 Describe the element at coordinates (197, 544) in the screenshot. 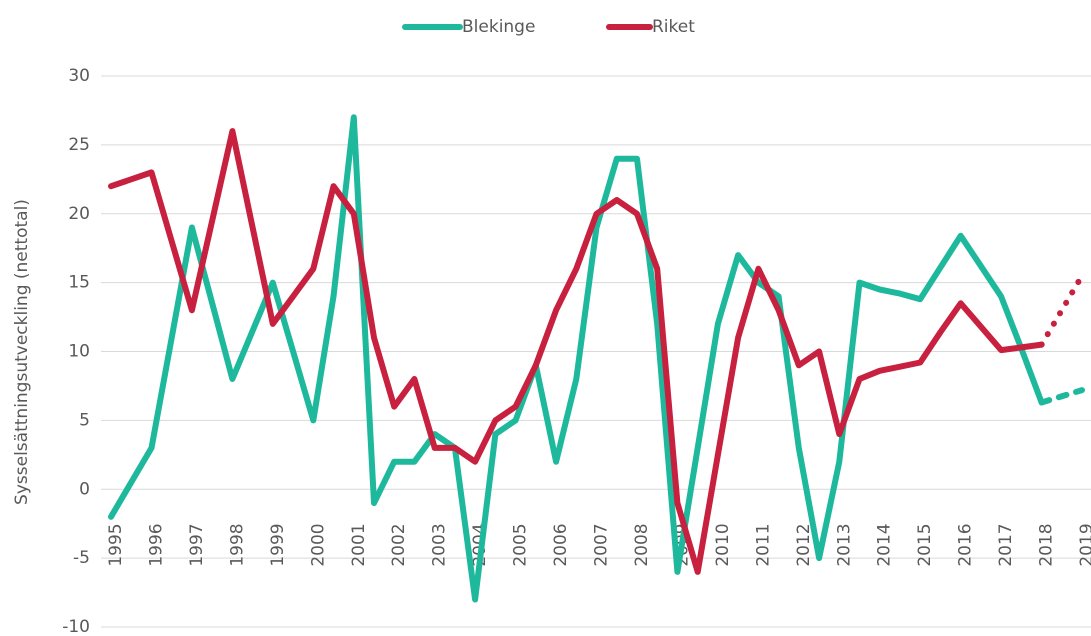

I see `x-tick-label: 1997` at that location.